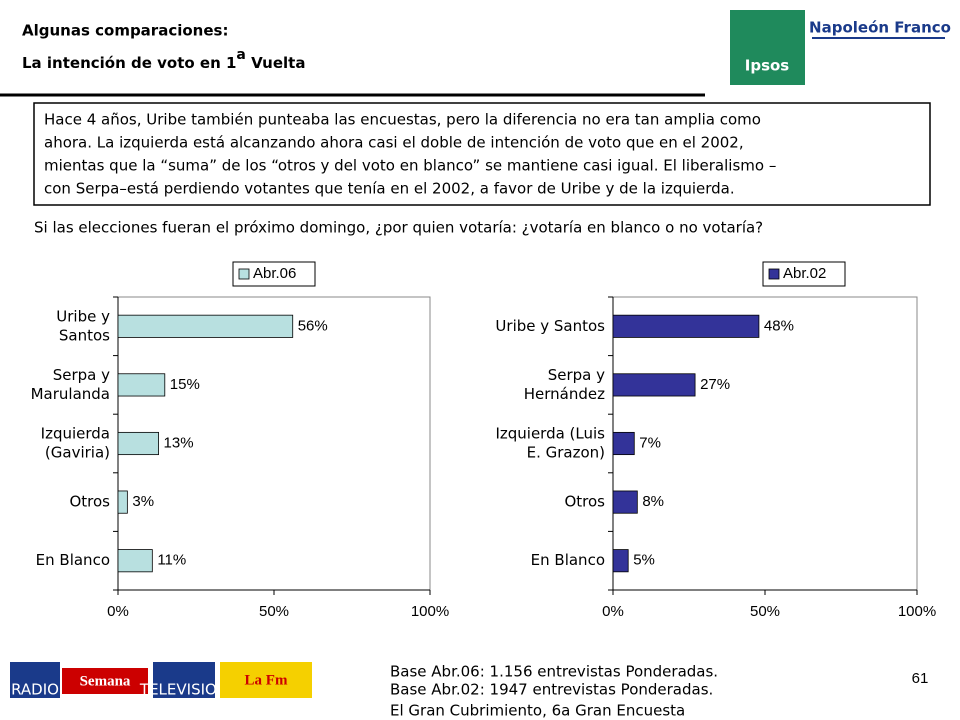 This screenshot has width=960, height=720. Describe the element at coordinates (183, 690) in the screenshot. I see `logo-text: TELEVISION` at that location.